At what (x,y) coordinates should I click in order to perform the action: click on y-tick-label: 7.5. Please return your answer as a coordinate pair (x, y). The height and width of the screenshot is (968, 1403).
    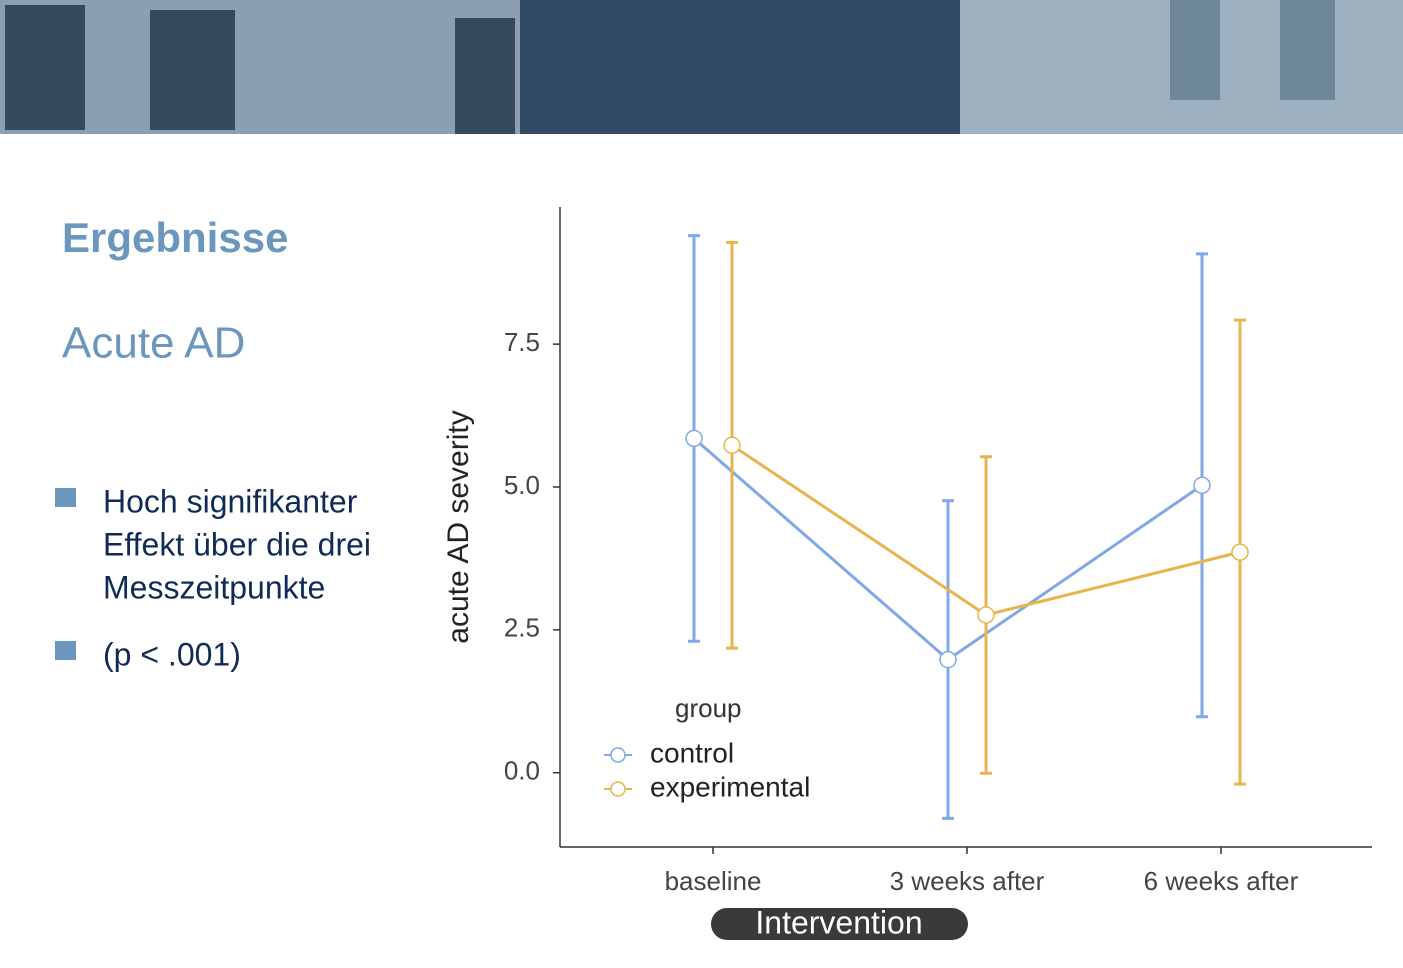
    Looking at the image, I should click on (522, 342).